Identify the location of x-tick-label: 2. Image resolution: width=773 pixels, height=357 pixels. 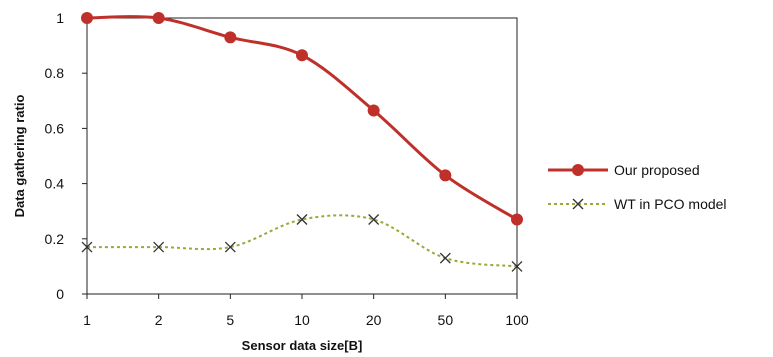
(159, 320).